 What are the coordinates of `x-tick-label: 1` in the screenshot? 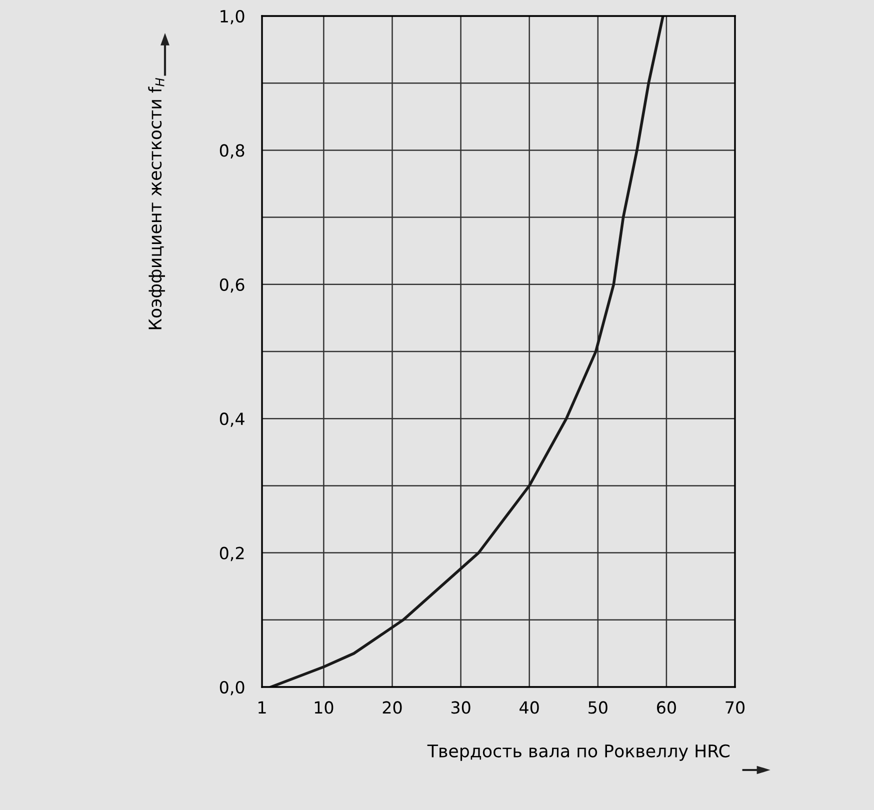 It's located at (262, 707).